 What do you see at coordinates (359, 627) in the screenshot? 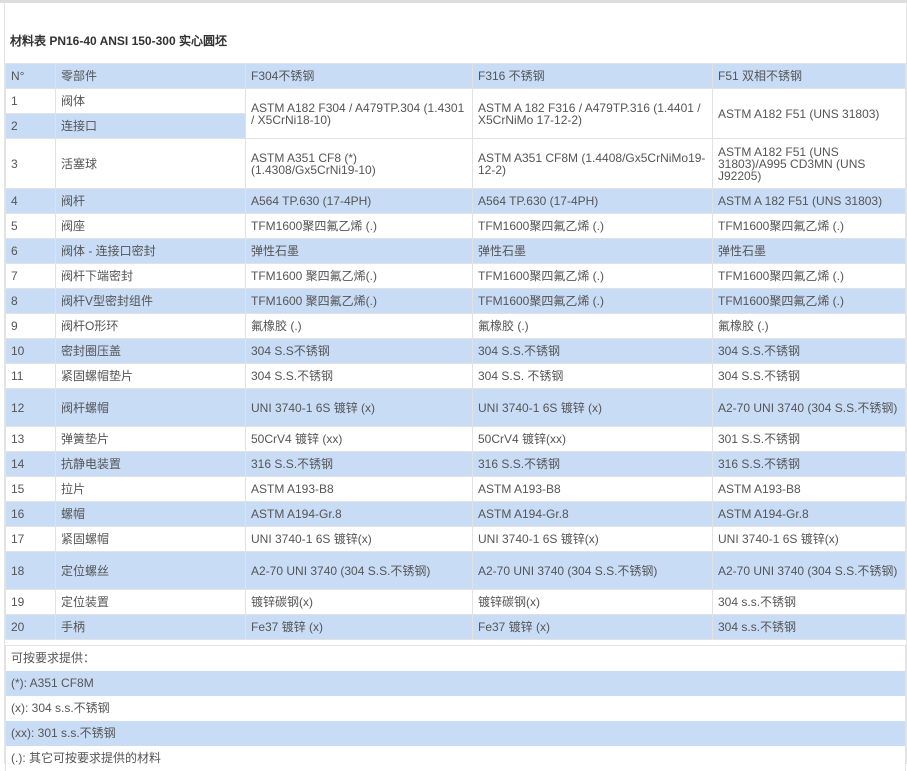
I see `material-f304: Fe37 镀锌 (x)` at bounding box center [359, 627].